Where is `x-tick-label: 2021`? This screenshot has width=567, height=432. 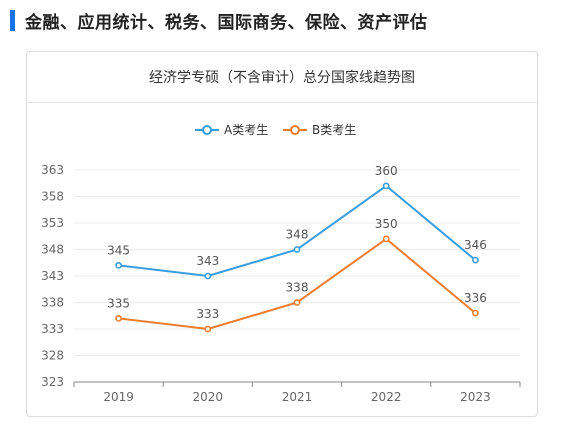 x-tick-label: 2021 is located at coordinates (297, 397).